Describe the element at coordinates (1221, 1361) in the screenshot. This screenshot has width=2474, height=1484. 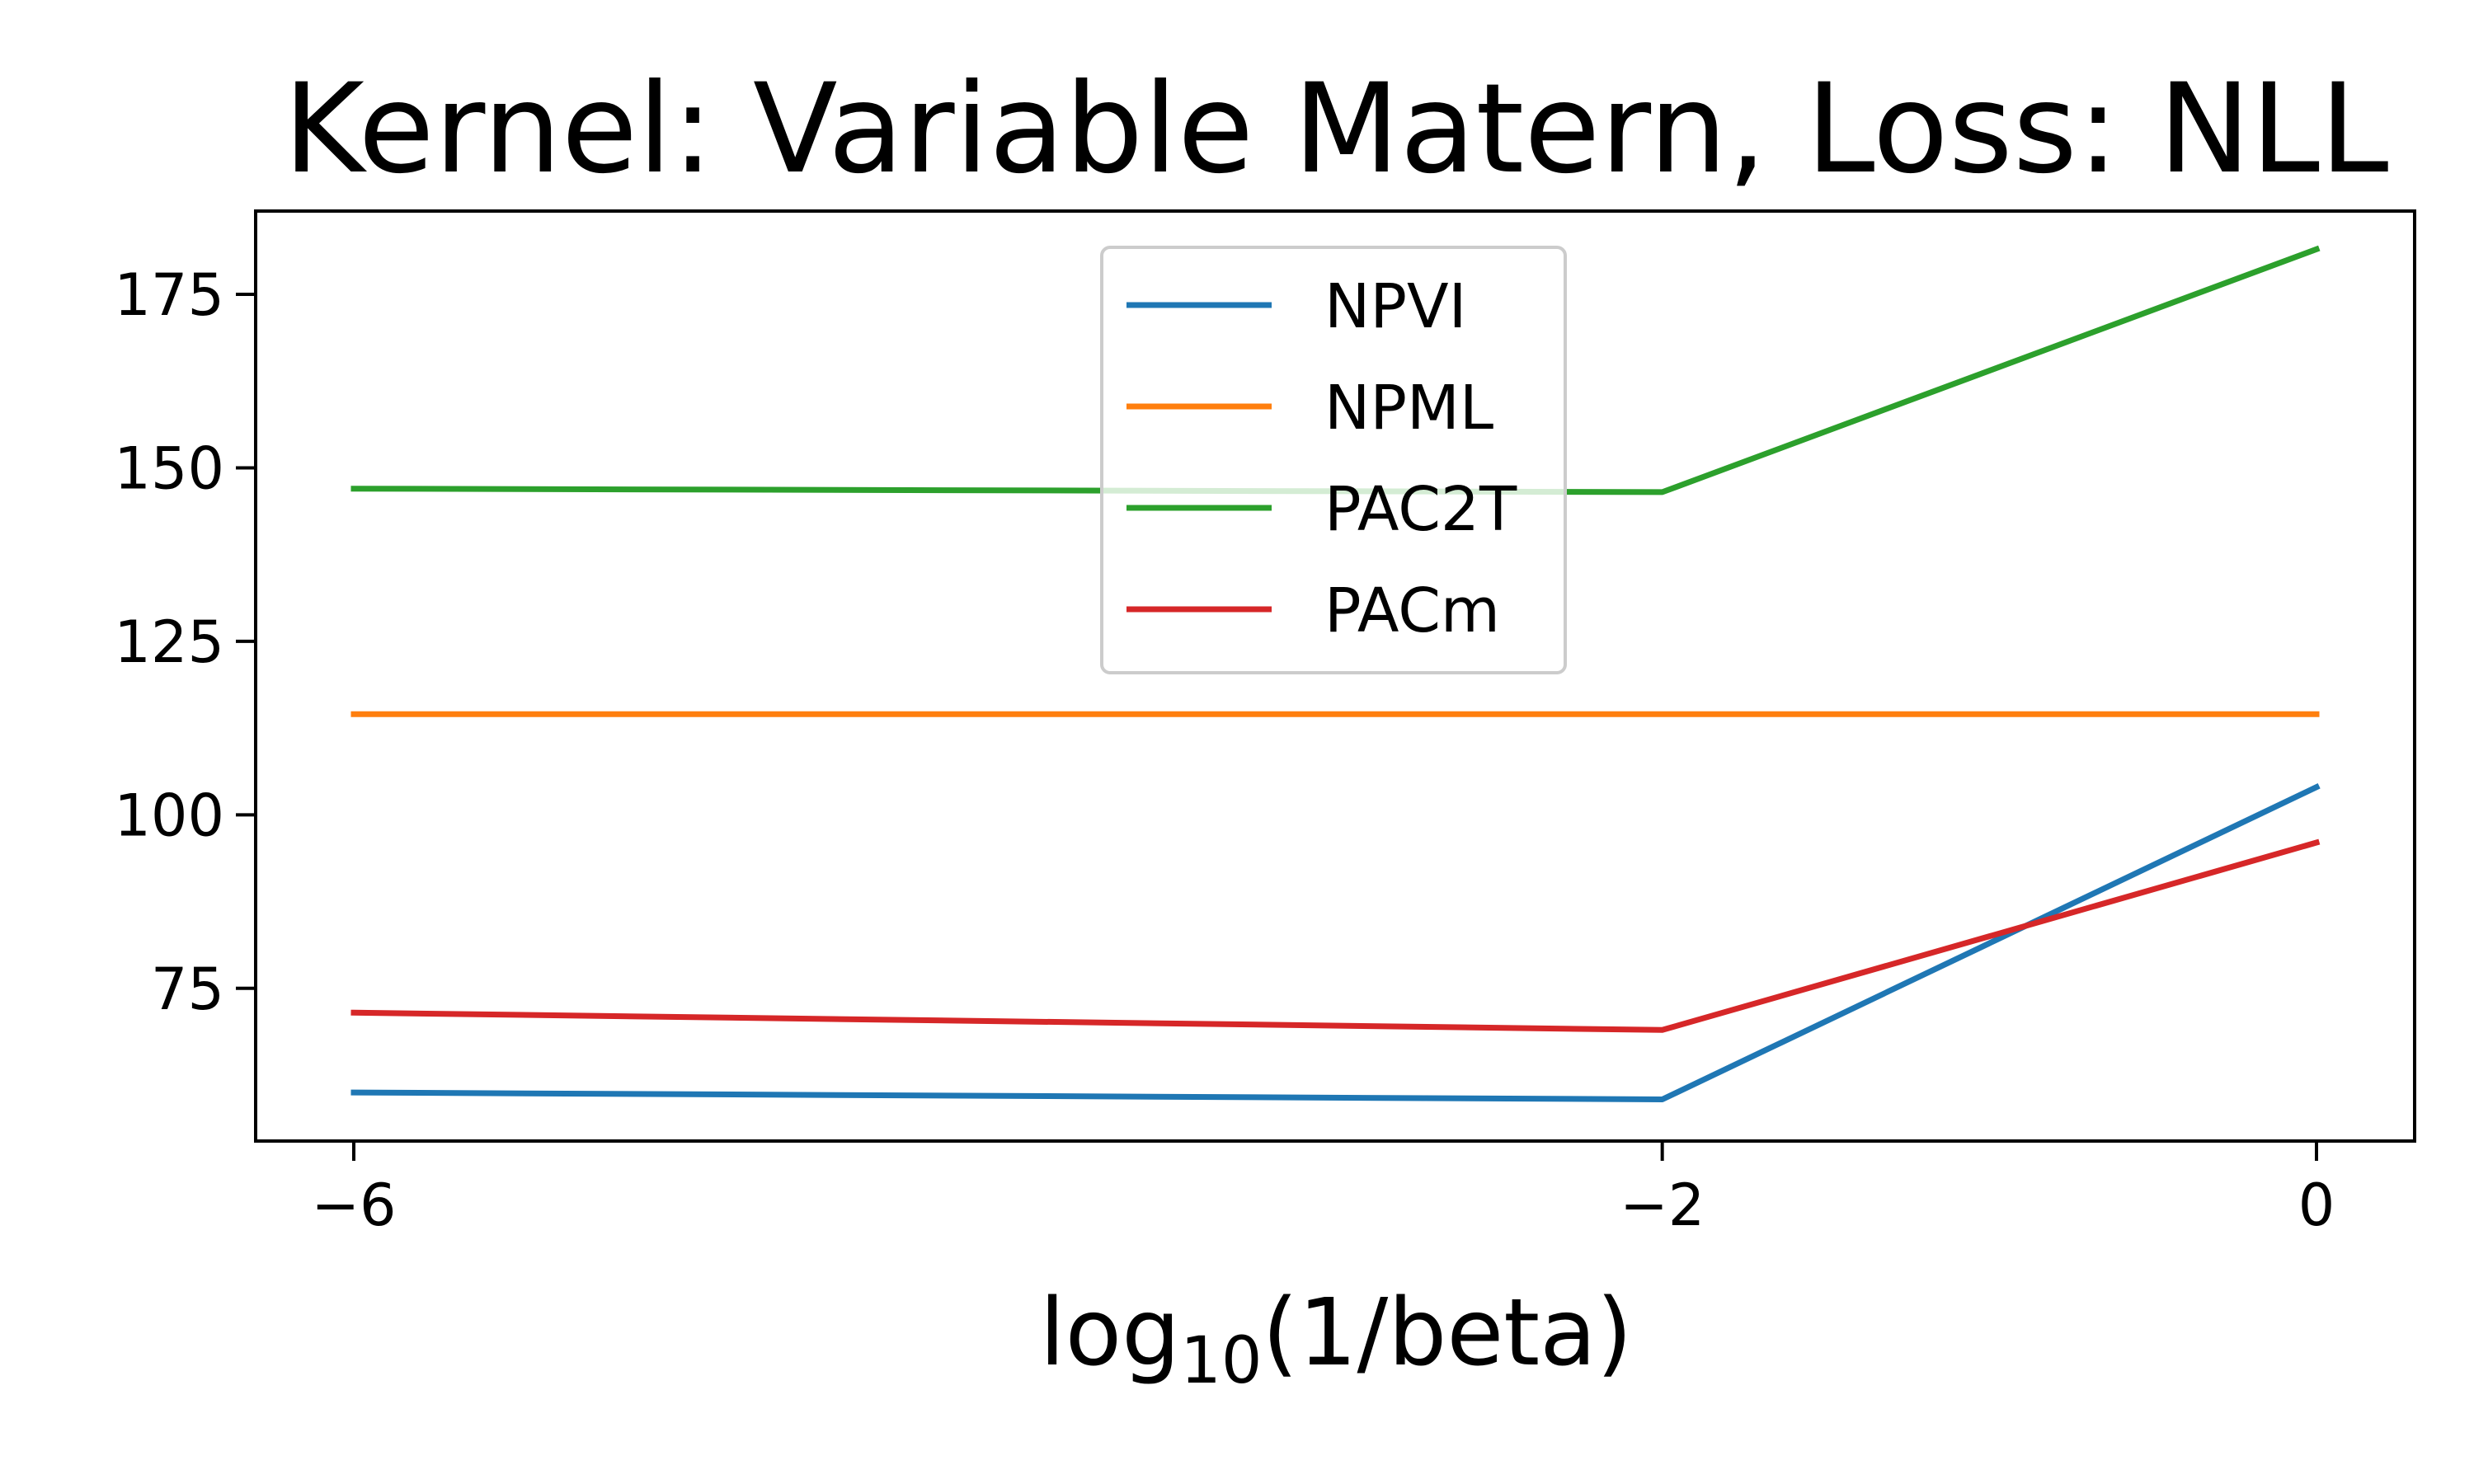
I see `x-label-subscript: 10` at that location.